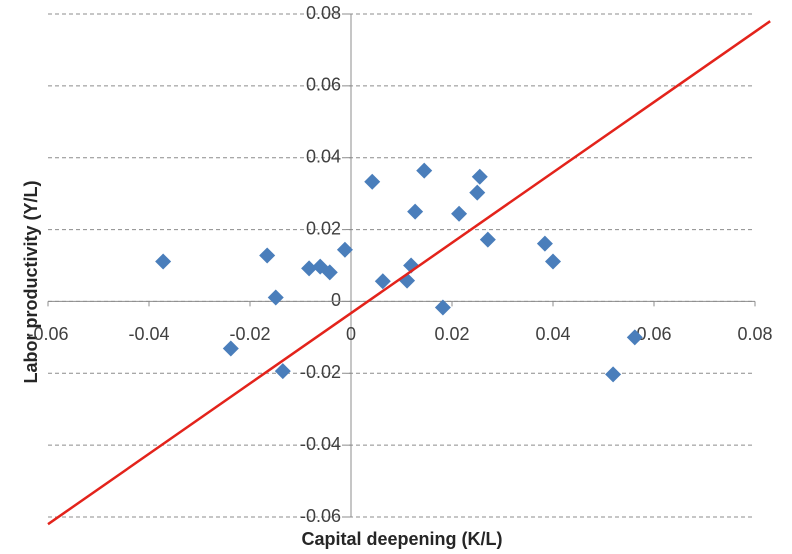 The image size is (792, 554). What do you see at coordinates (320, 516) in the screenshot?
I see `y-tick-label: -0.06` at bounding box center [320, 516].